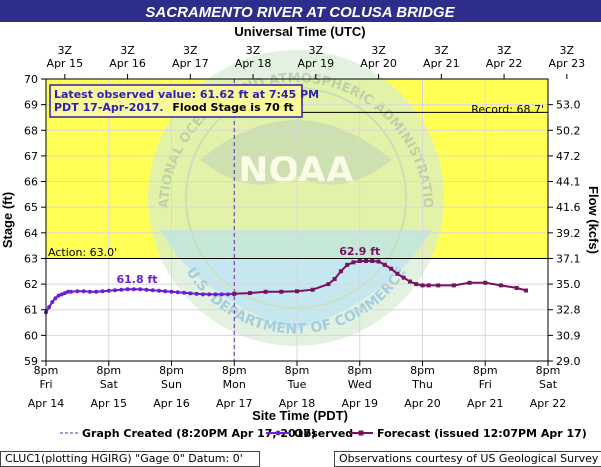 The height and width of the screenshot is (467, 601). Describe the element at coordinates (31, 335) in the screenshot. I see `y-tick-label: 60` at that location.